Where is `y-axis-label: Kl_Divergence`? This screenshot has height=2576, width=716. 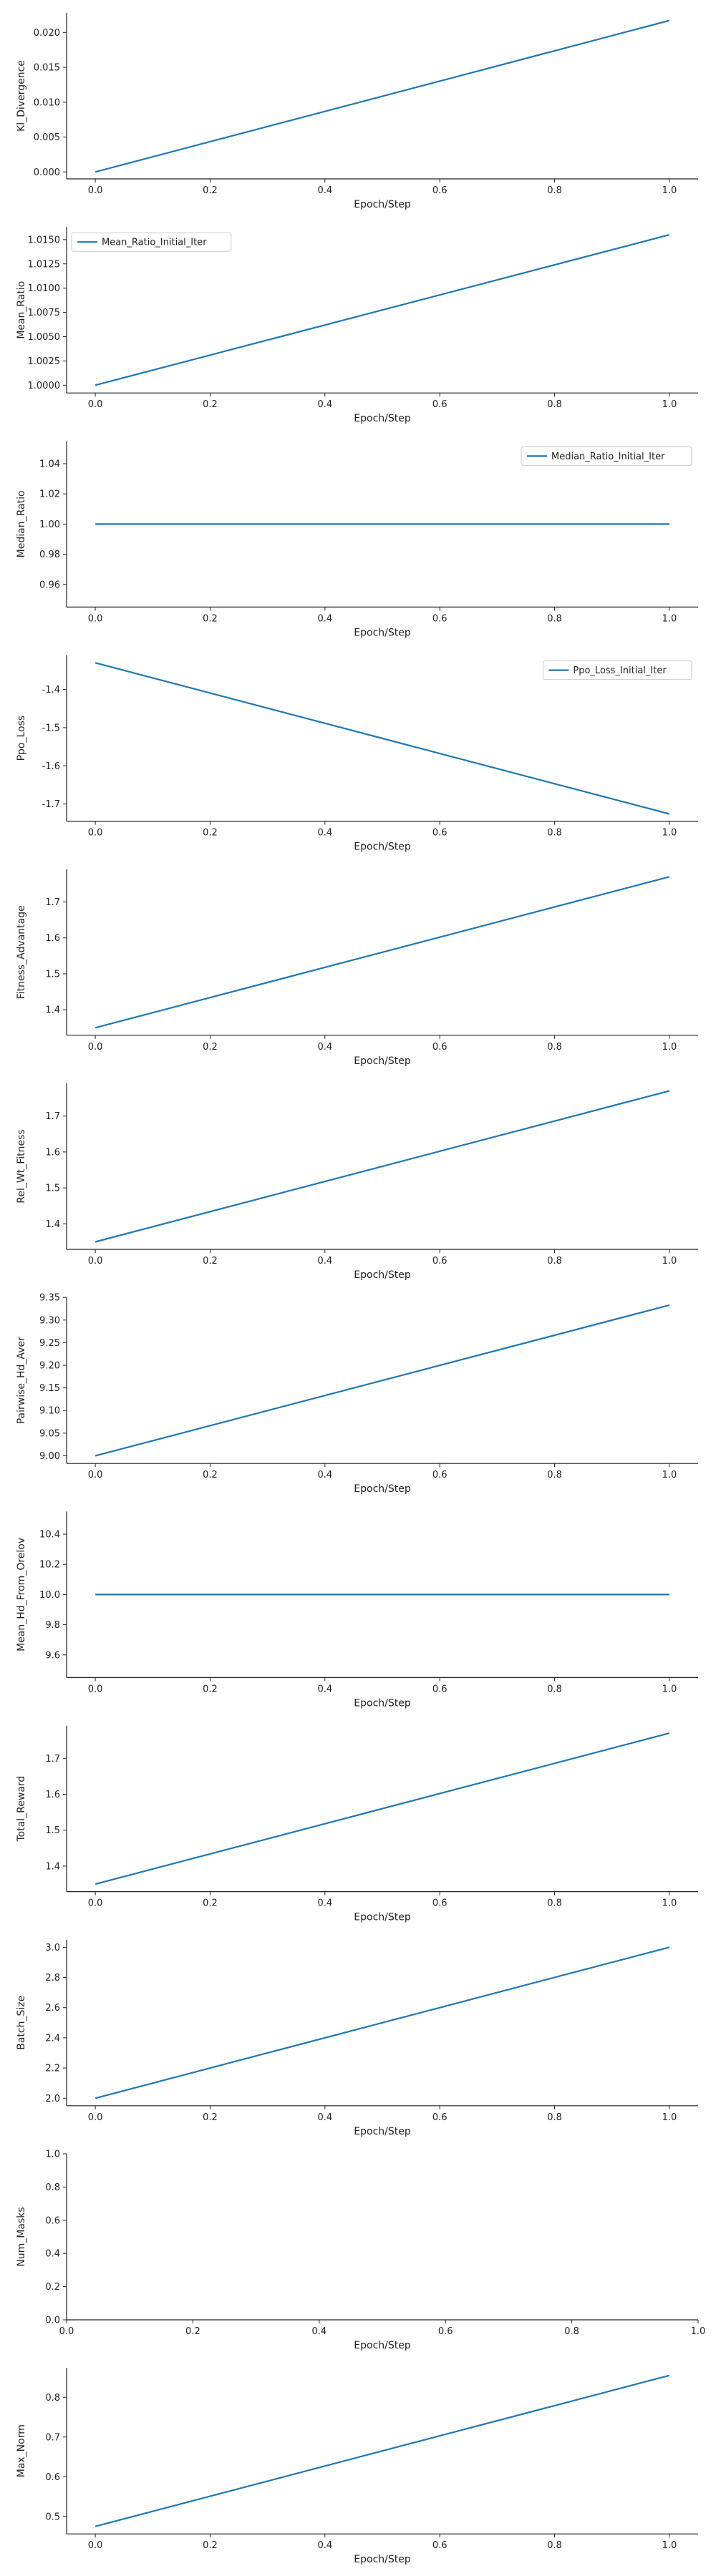
y-axis-label: Kl_Divergence is located at coordinates (21, 96).